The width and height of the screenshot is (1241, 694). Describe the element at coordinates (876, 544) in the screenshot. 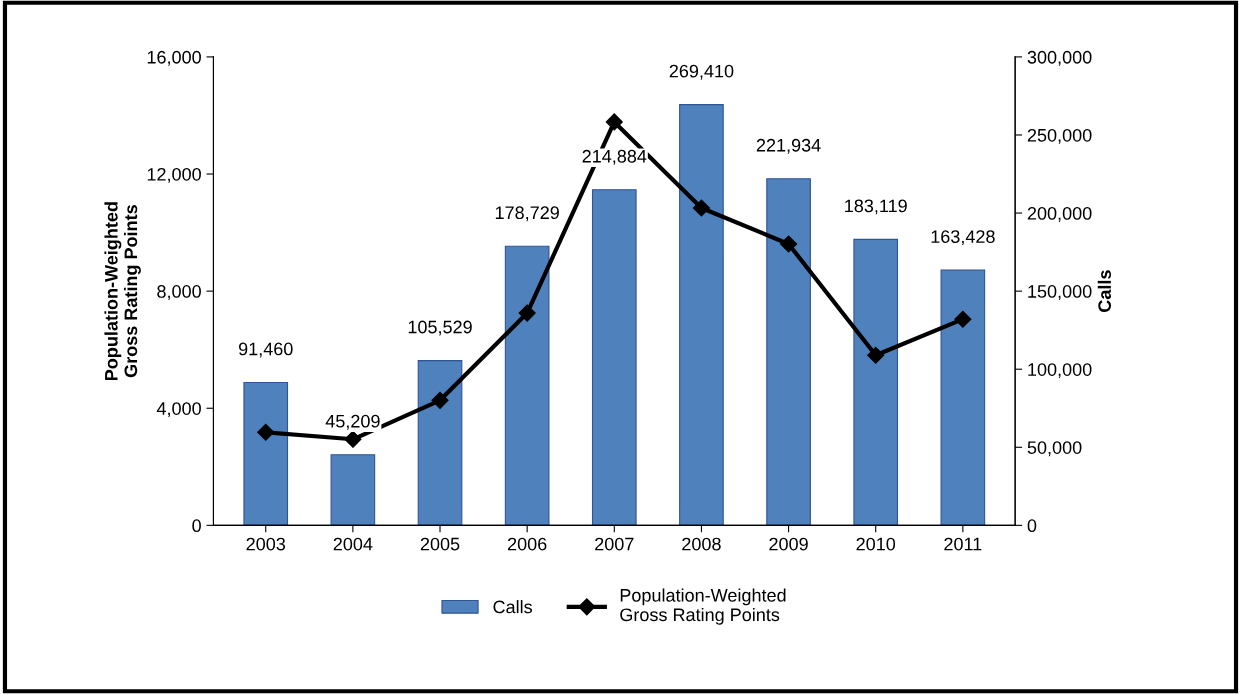

I see `x-tick-label: 2010` at that location.